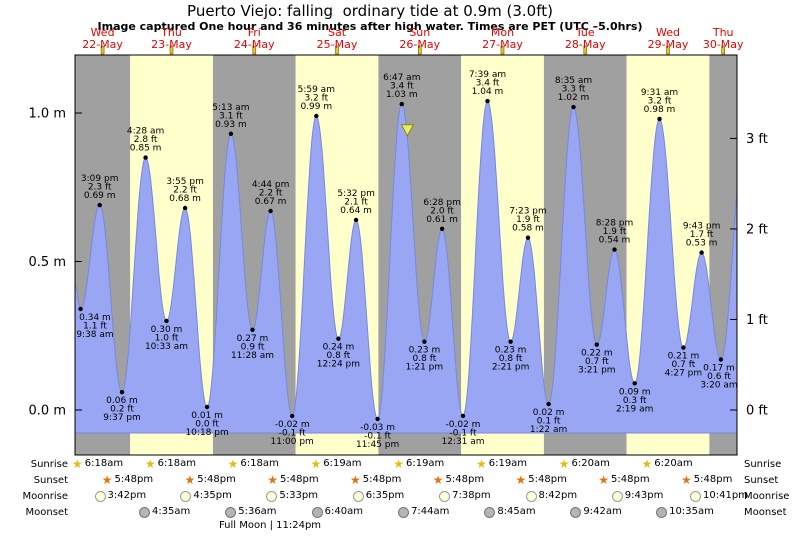 The image size is (793, 538). What do you see at coordinates (127, 495) in the screenshot?
I see `moonrise-time: 3:42pm` at bounding box center [127, 495].